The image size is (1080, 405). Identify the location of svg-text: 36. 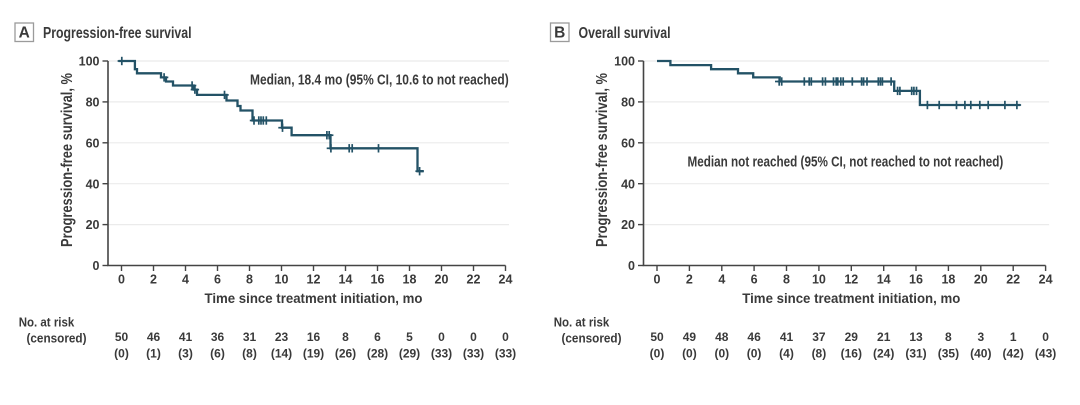
(218, 337).